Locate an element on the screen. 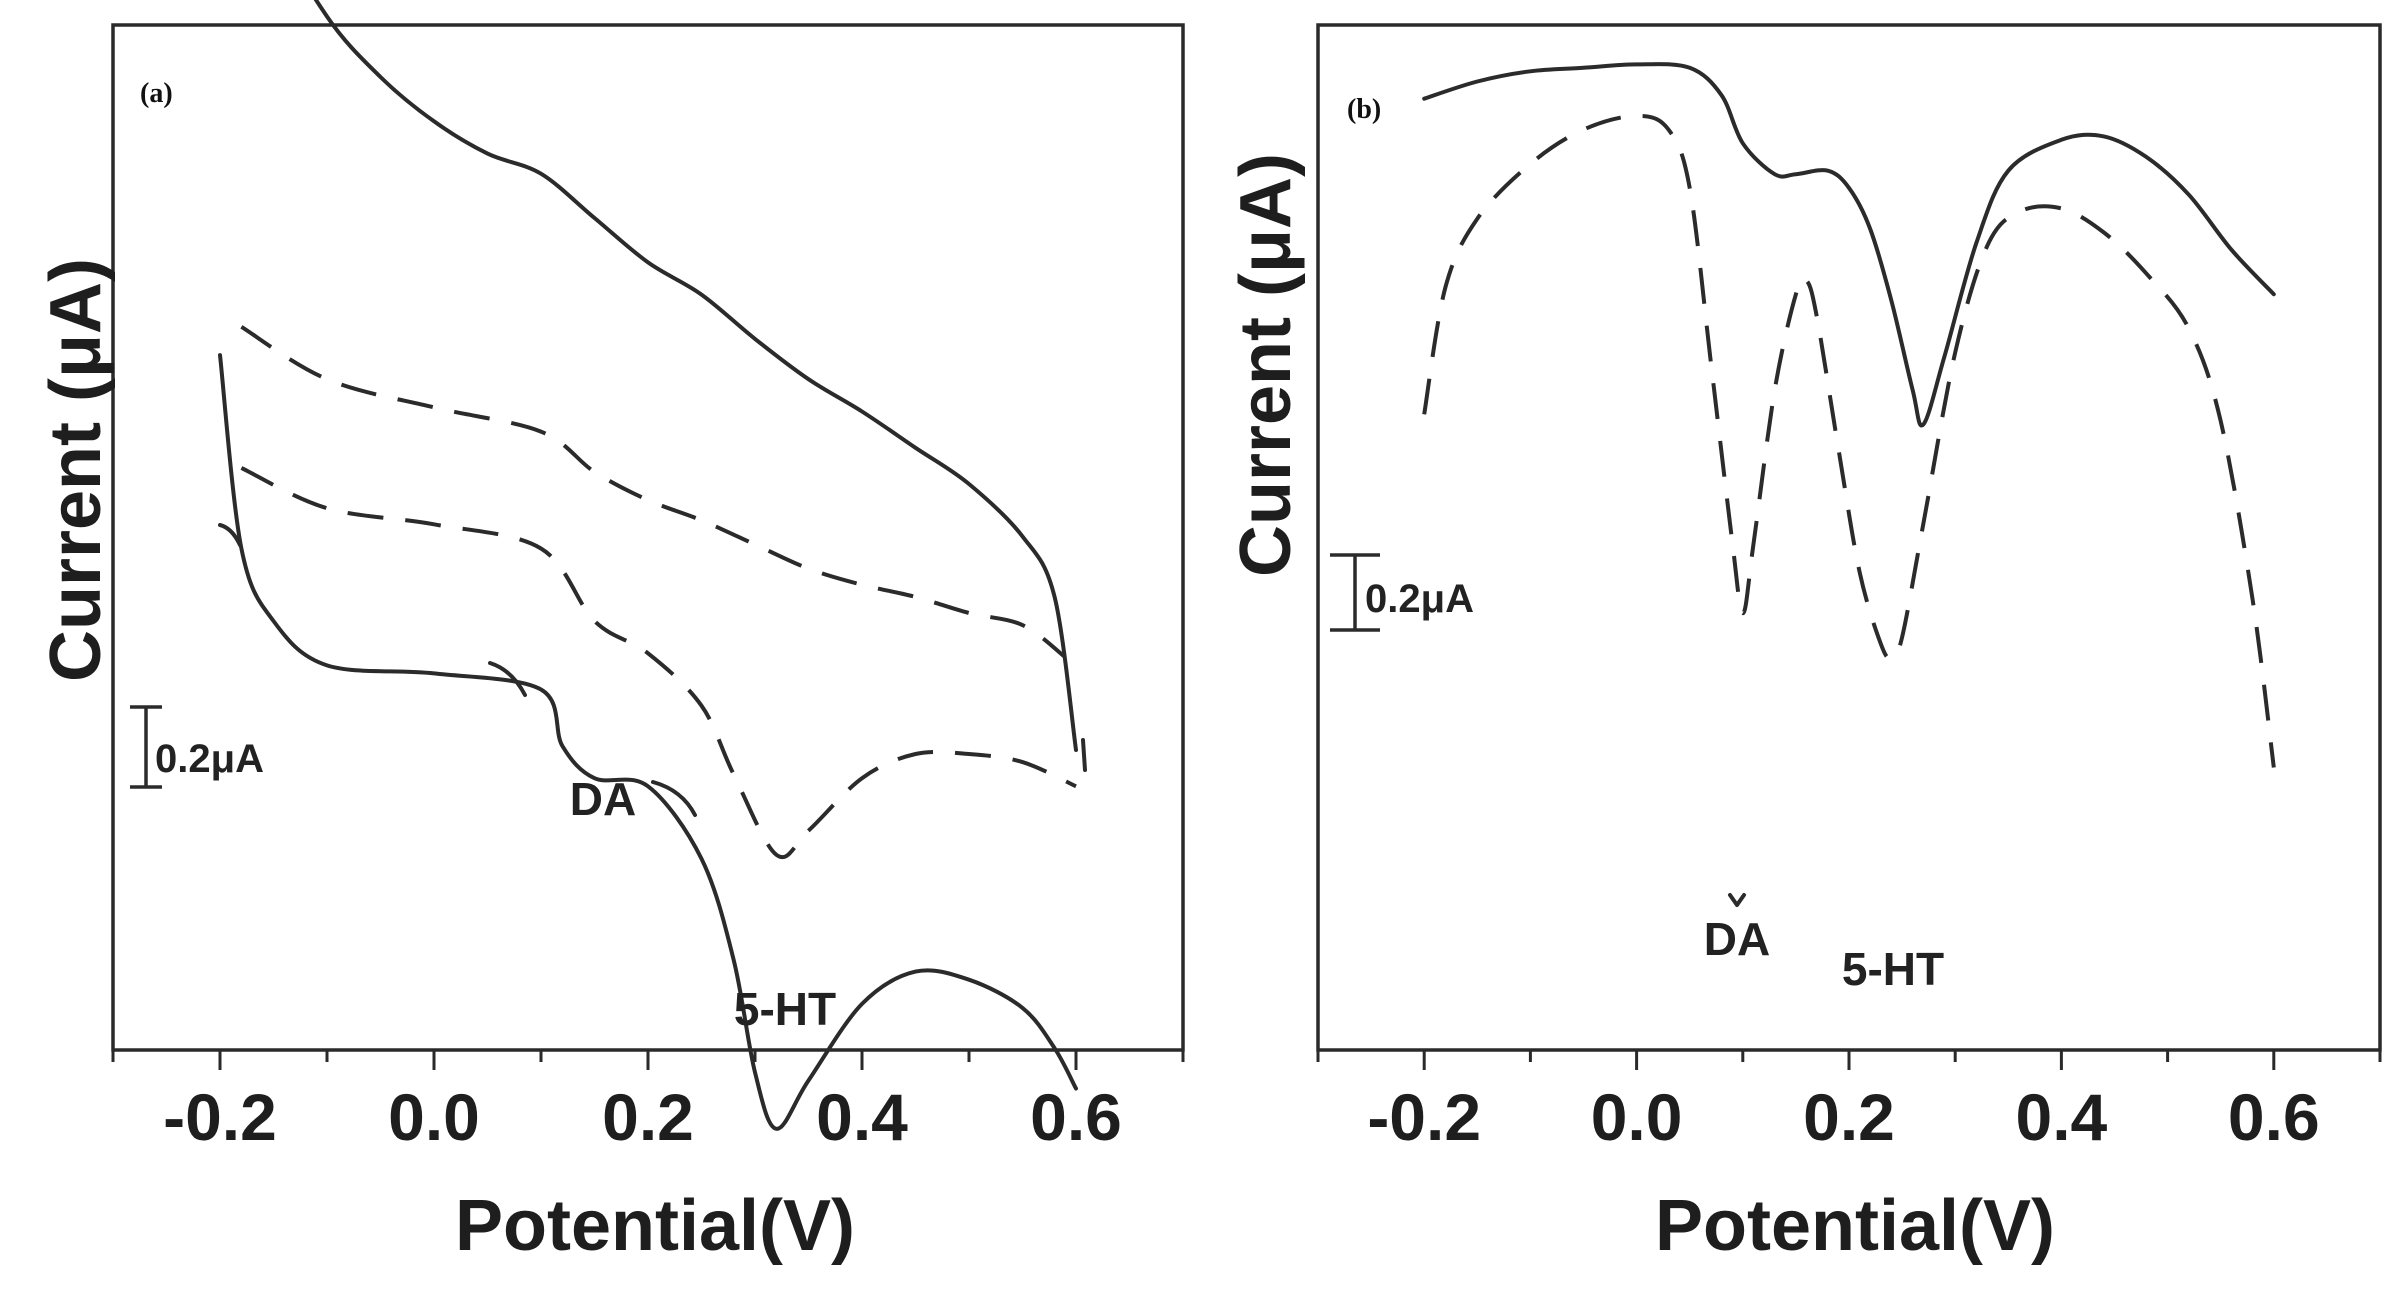 The image size is (2396, 1297). annotation-5ht-b: 5-HT is located at coordinates (1893, 969).